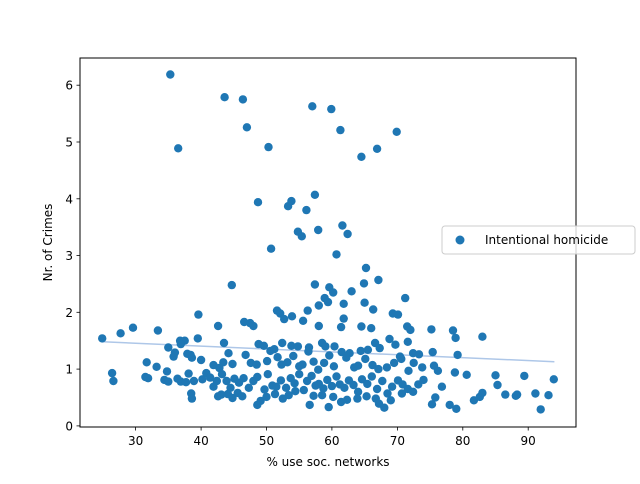 The image size is (640, 484). Describe the element at coordinates (538, 240) in the screenshot. I see `legend-frame` at that location.